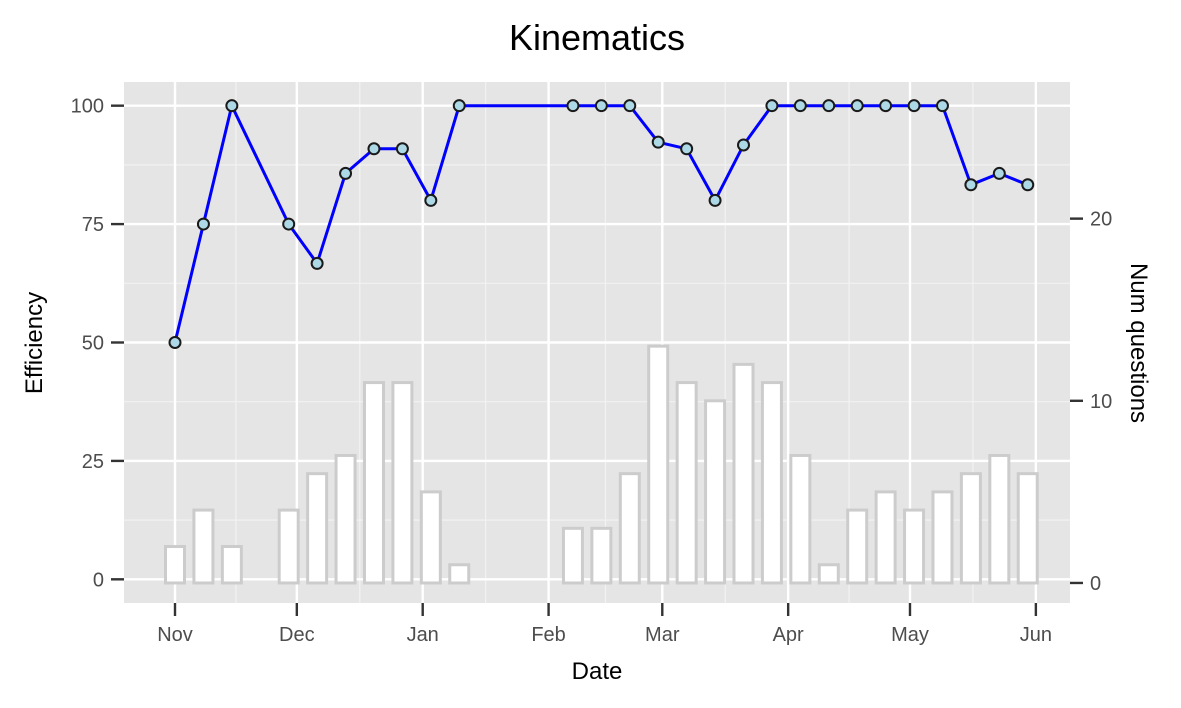 The width and height of the screenshot is (1181, 708). I want to click on y2-tick-label: 10, so click(1101, 402).